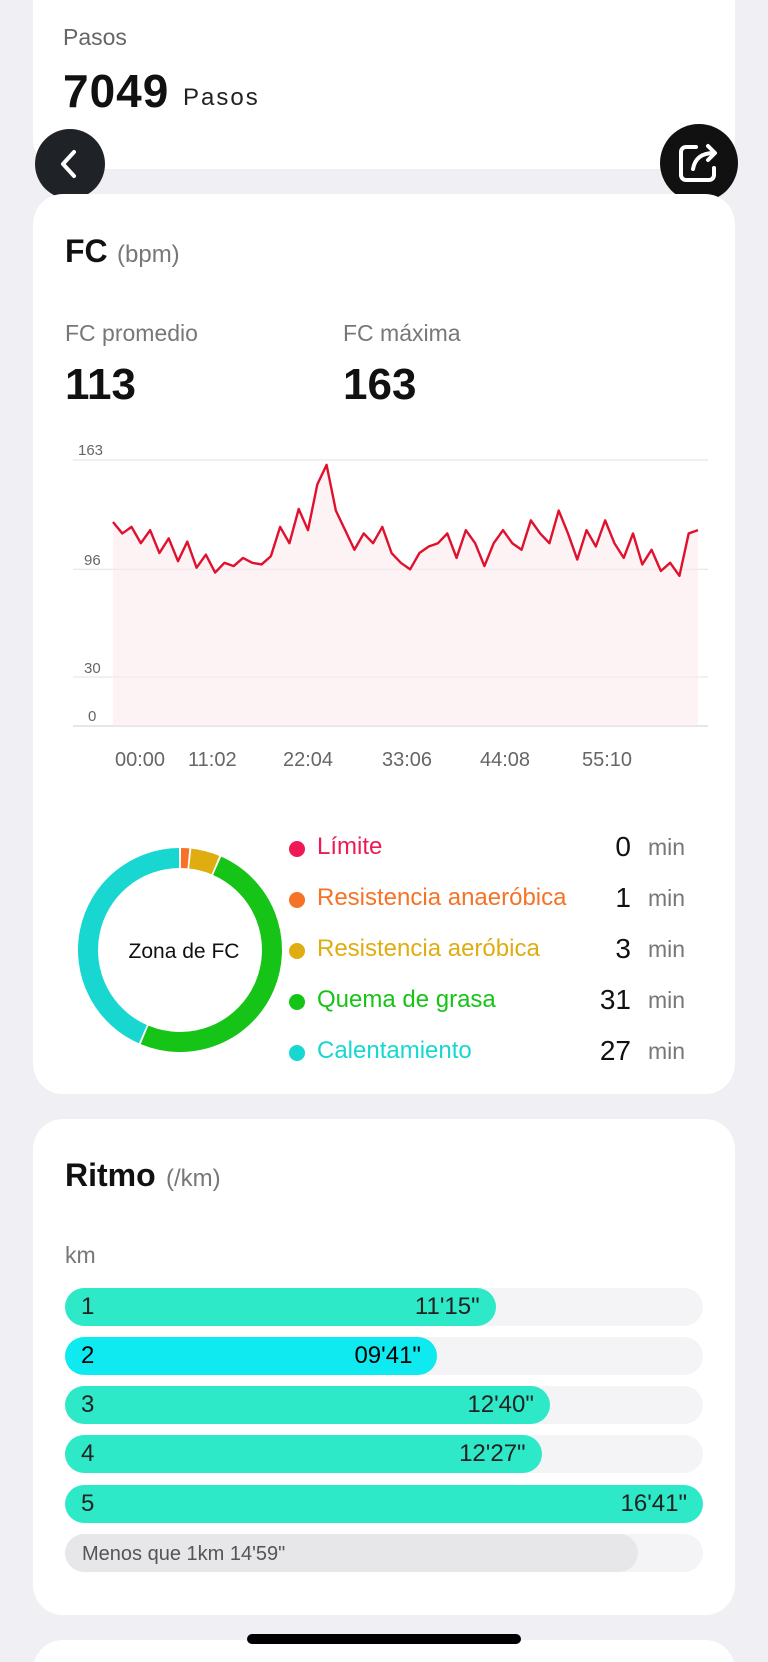 This screenshot has width=768, height=1662. Describe the element at coordinates (80, 1255) in the screenshot. I see `km-label: km` at that location.